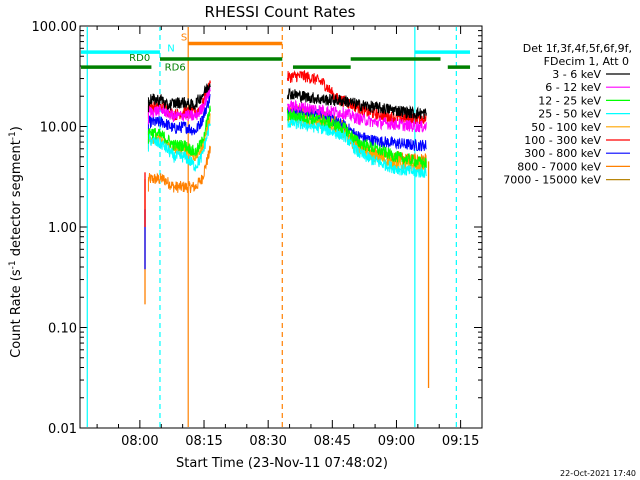 This screenshot has width=640, height=480. What do you see at coordinates (598, 473) in the screenshot?
I see `footer-timestamp: 22-Oct-2021 17:40` at bounding box center [598, 473].